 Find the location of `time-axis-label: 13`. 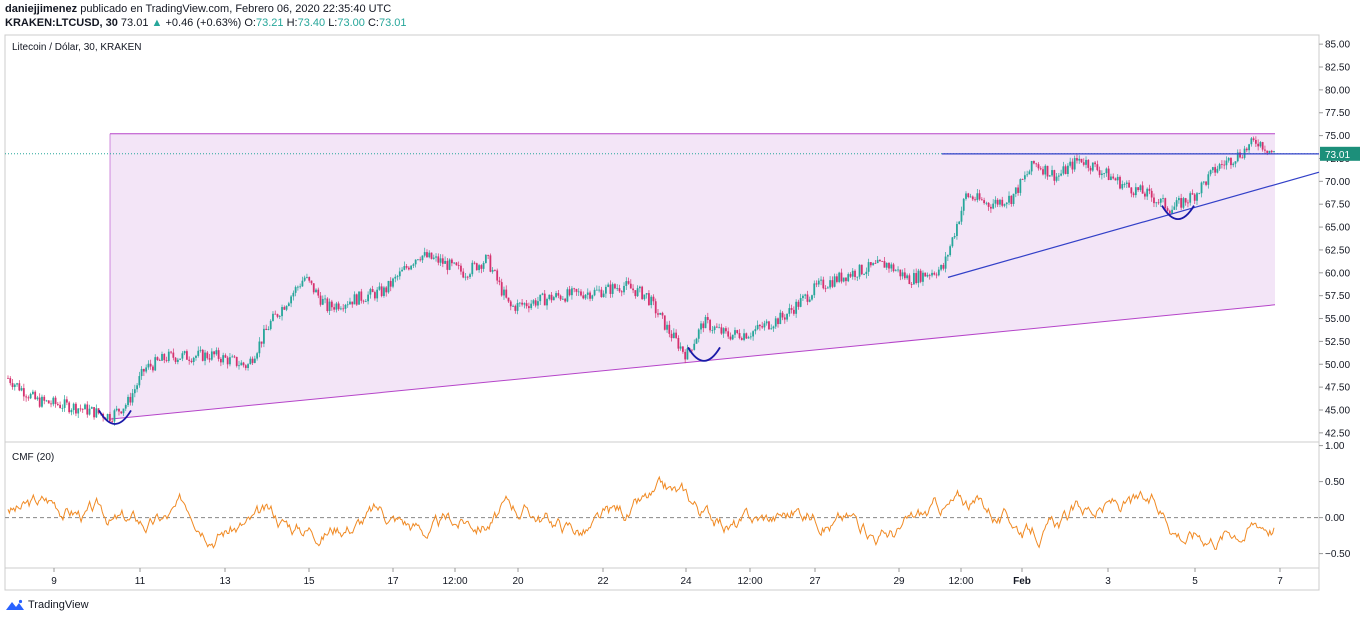

time-axis-label: 13 is located at coordinates (225, 581).